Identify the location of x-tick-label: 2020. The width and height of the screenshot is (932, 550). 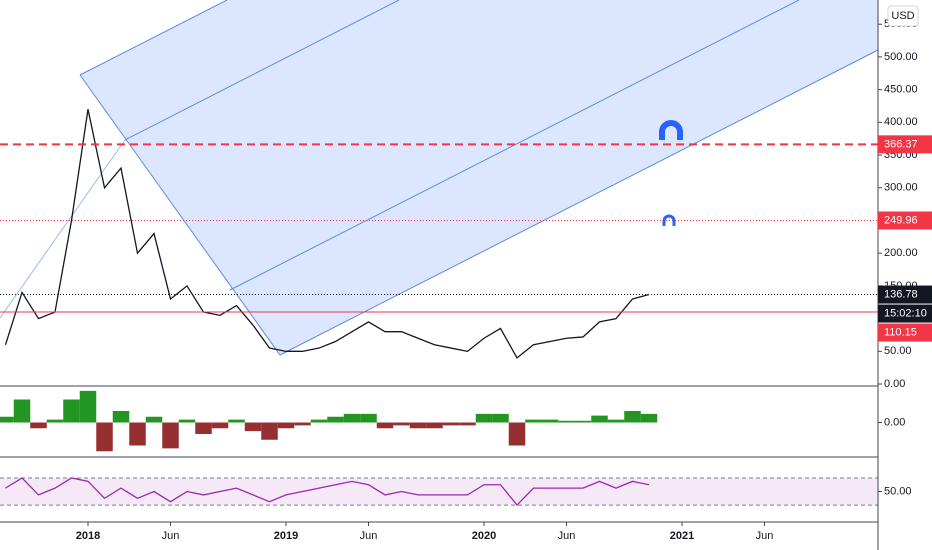
(484, 536).